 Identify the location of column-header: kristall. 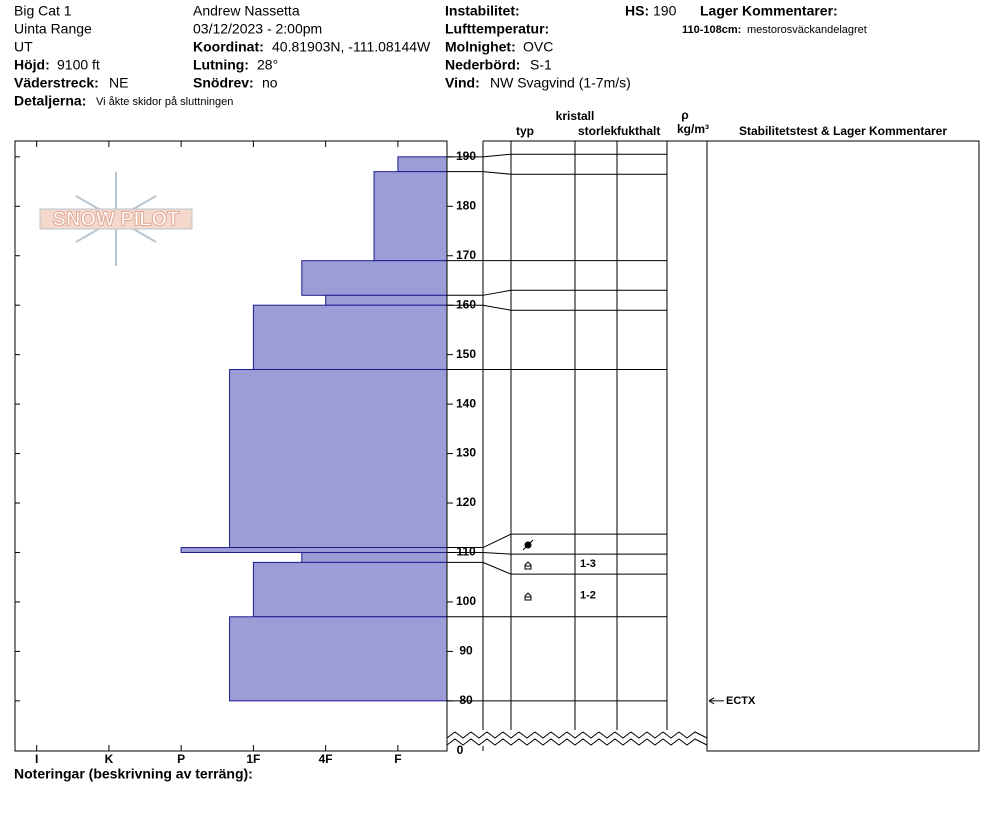
(575, 116).